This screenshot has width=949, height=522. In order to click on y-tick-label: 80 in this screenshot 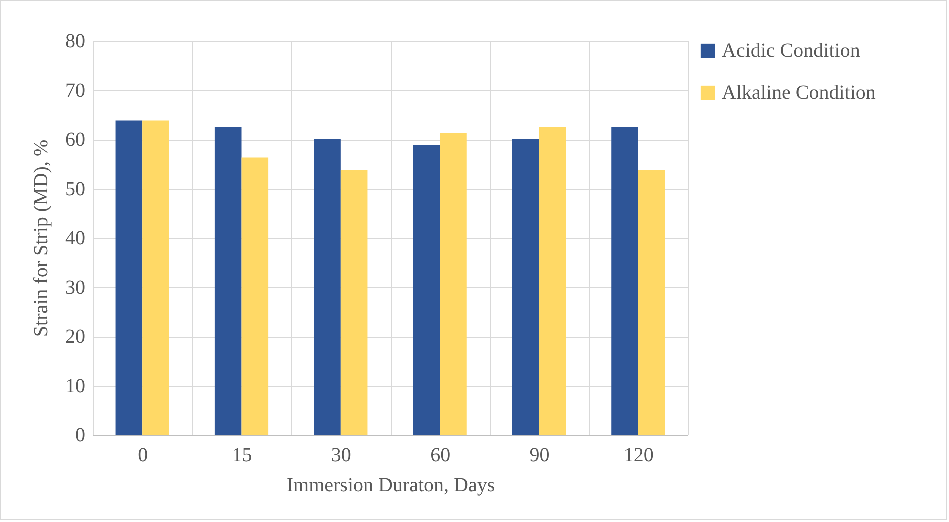, I will do `click(76, 41)`.